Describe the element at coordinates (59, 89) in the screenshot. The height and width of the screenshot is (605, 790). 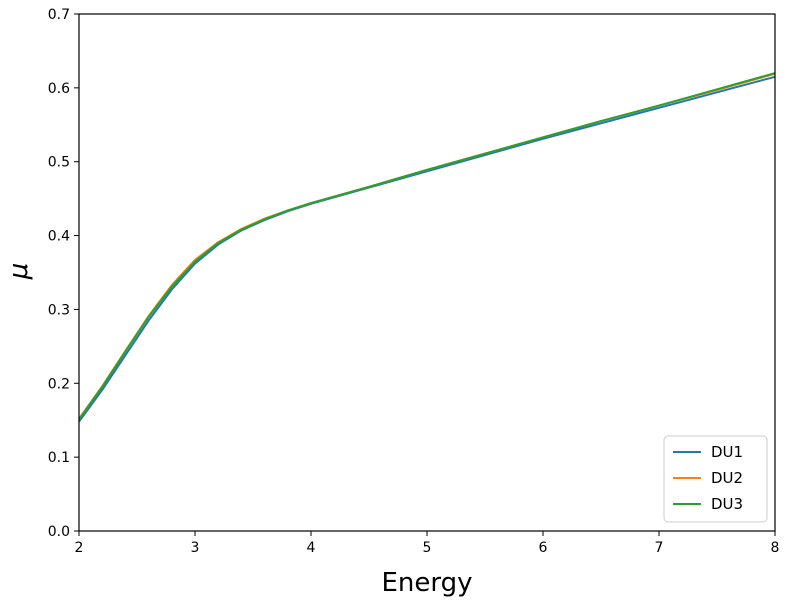
I see `y-tick-label: 0.6` at that location.